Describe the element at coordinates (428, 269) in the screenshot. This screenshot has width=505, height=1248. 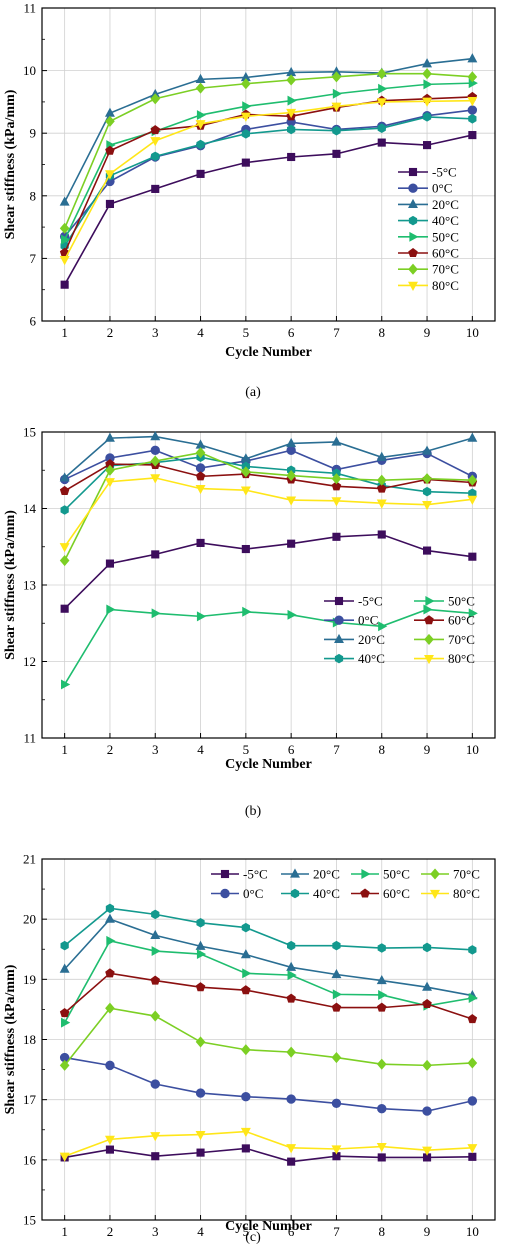
I see `legend-item: 70°C` at that location.